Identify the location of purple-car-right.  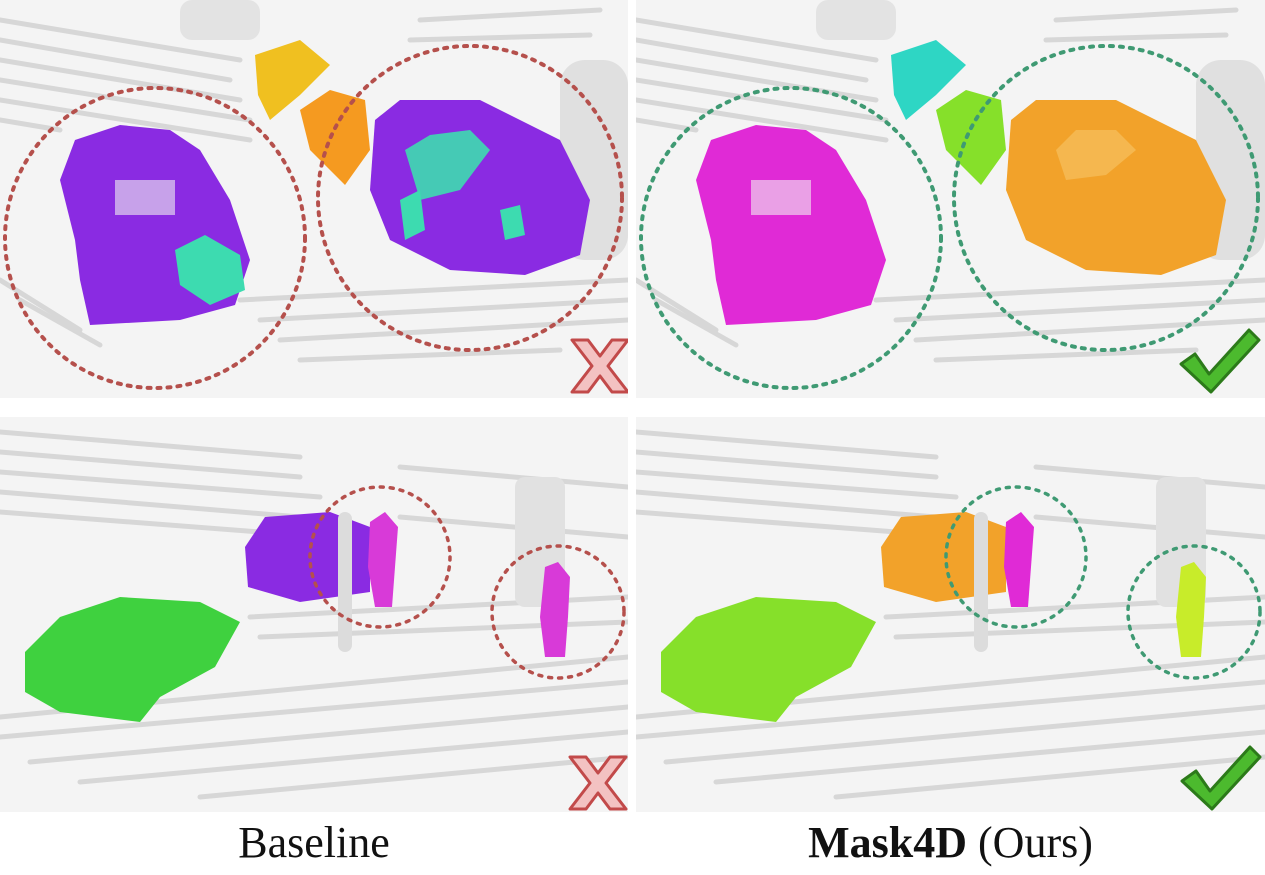
(480, 187).